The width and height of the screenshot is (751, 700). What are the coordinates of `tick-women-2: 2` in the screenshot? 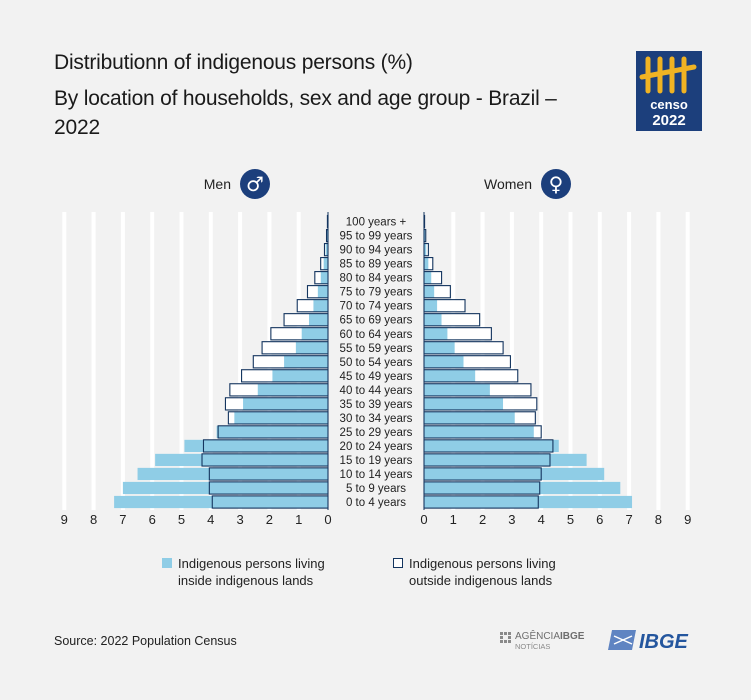 It's located at (482, 519).